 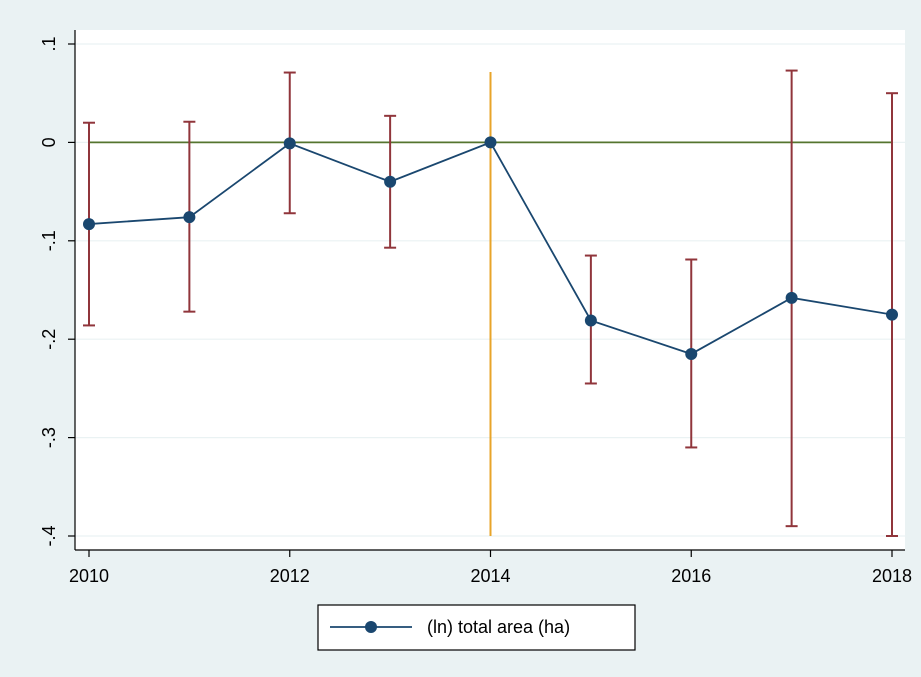 What do you see at coordinates (892, 576) in the screenshot?
I see `x-tick-label: 2018` at bounding box center [892, 576].